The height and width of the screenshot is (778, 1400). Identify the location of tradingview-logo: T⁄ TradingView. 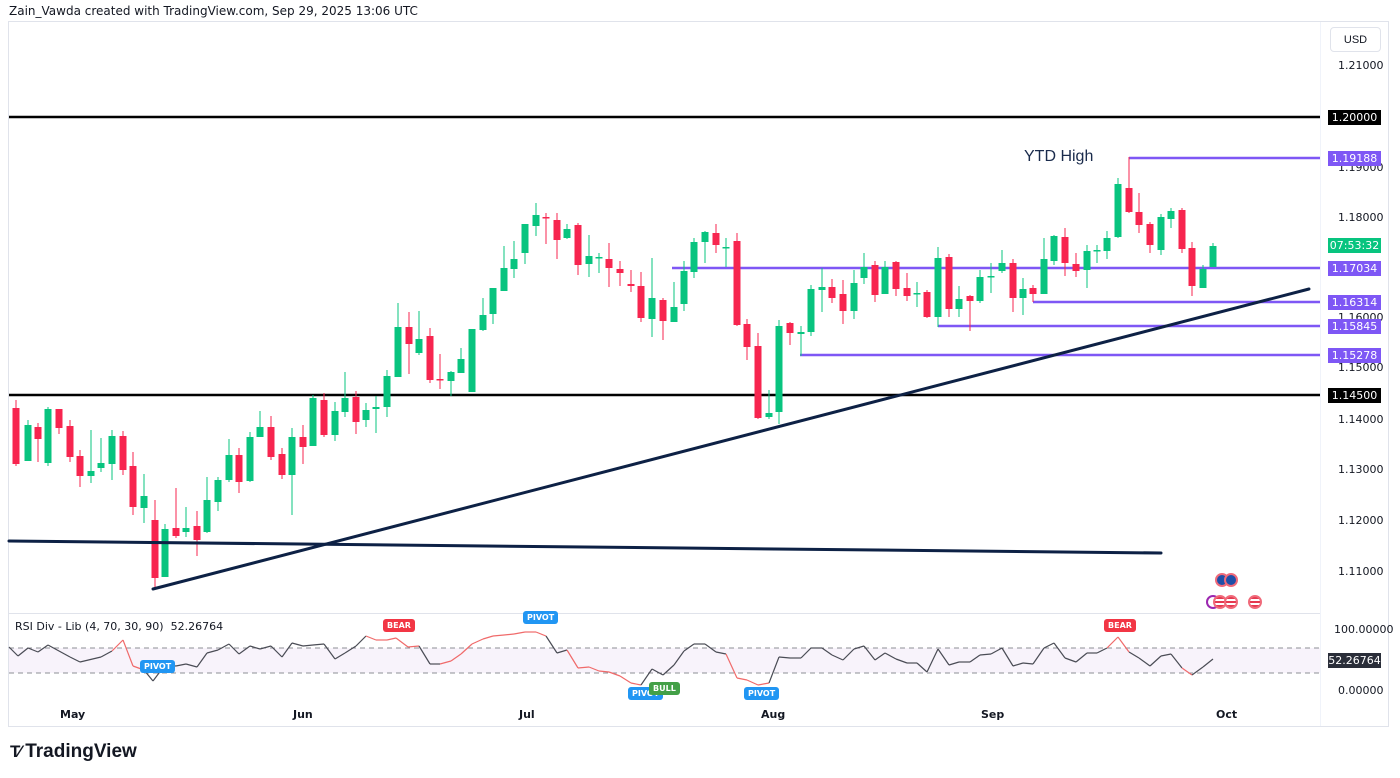
(73, 752).